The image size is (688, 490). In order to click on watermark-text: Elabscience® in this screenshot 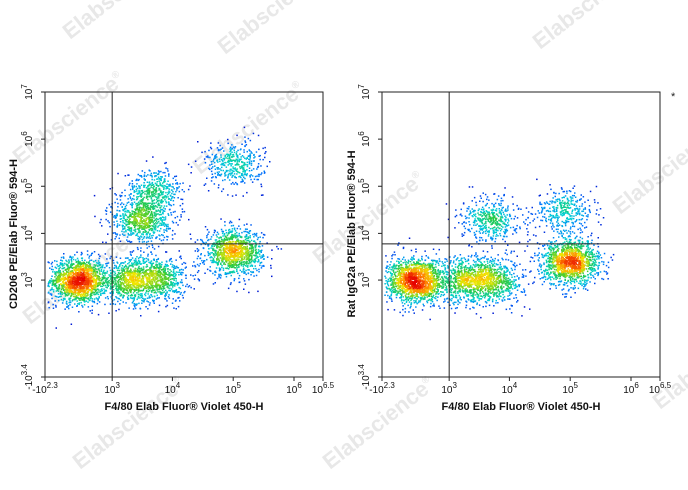, I will do `click(589, 27)`.